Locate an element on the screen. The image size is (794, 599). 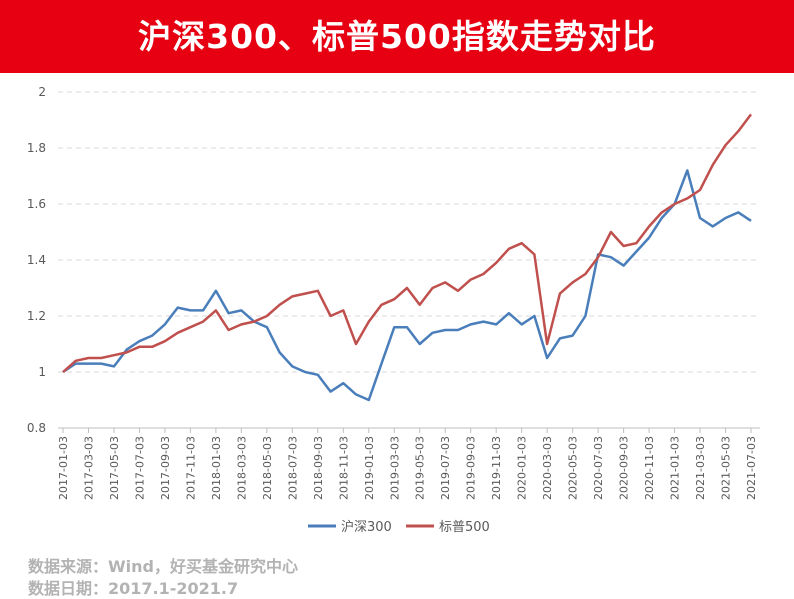
x-tick-label: 2020-05-03 is located at coordinates (573, 468).